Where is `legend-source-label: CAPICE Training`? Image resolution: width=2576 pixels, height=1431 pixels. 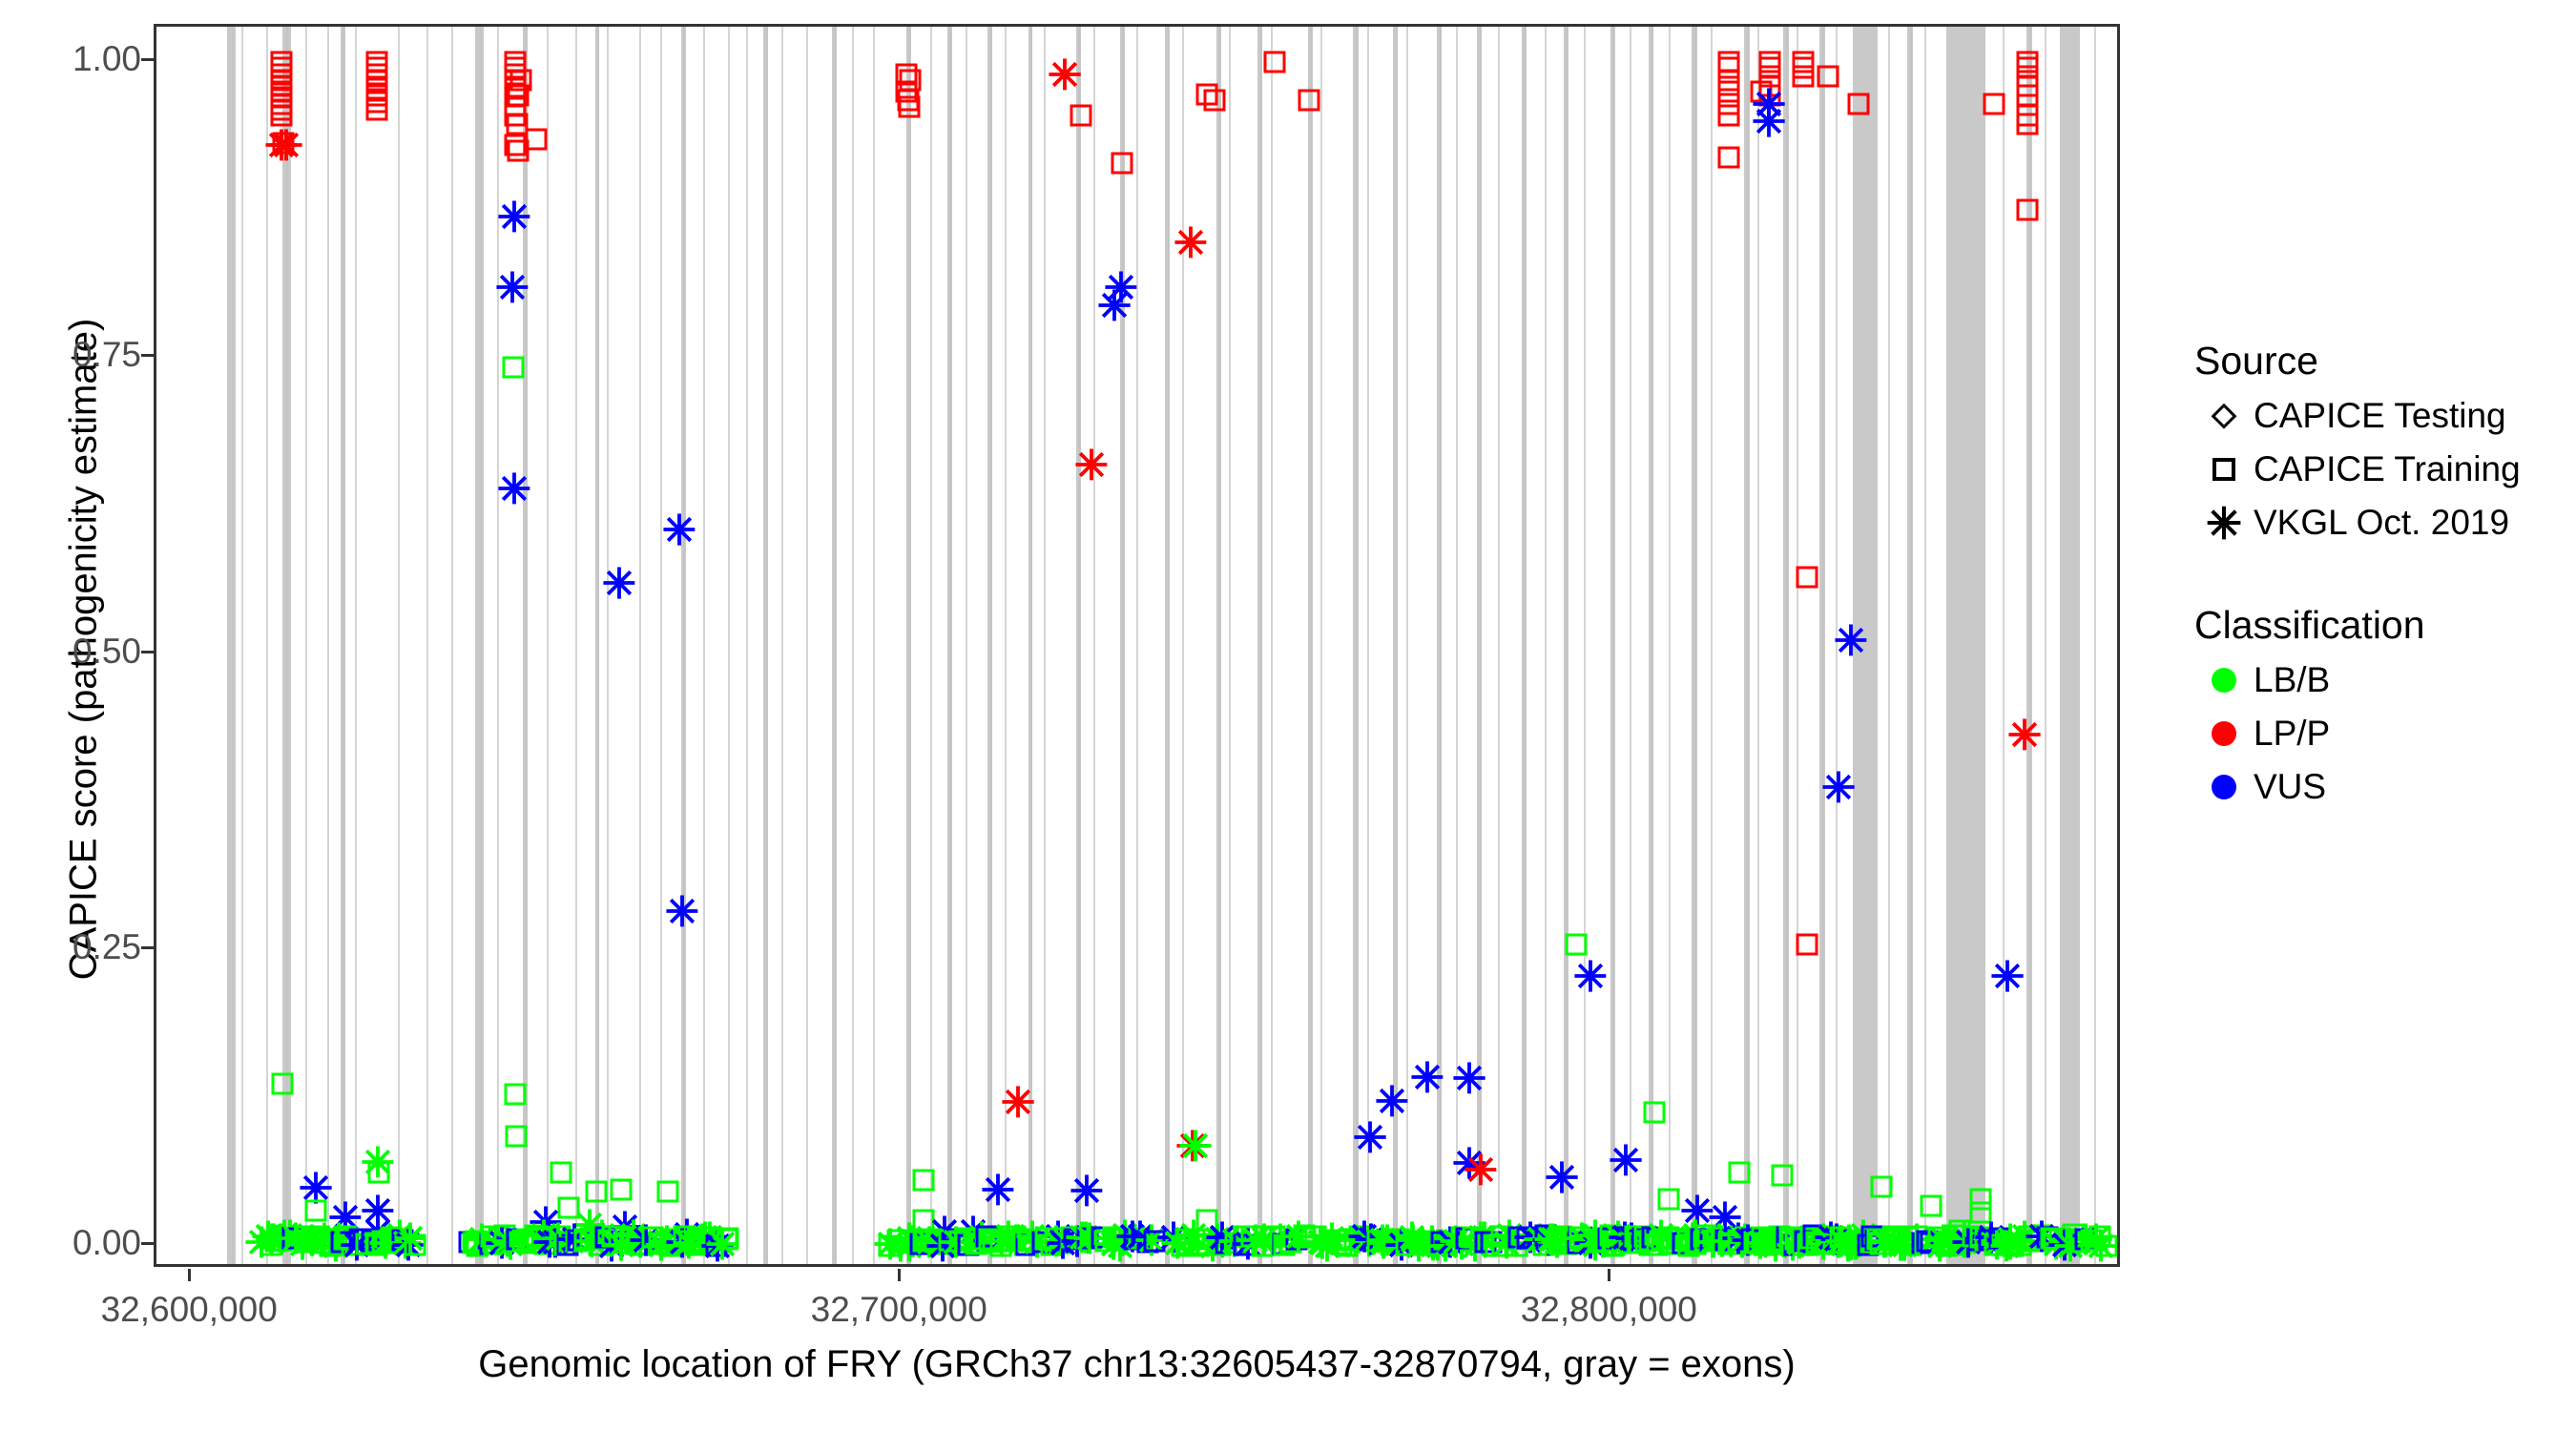
legend-source-label: CAPICE Training is located at coordinates (2387, 468).